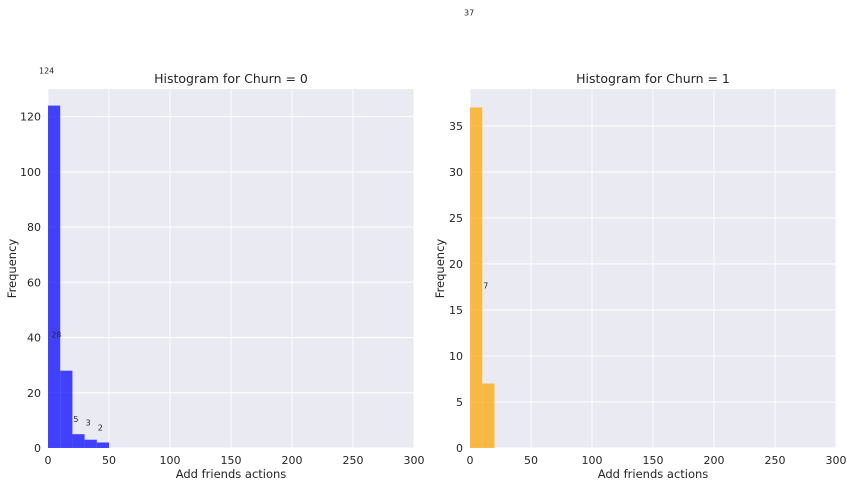 The image size is (852, 486). Describe the element at coordinates (56, 335) in the screenshot. I see `bar-value-label: 28` at that location.